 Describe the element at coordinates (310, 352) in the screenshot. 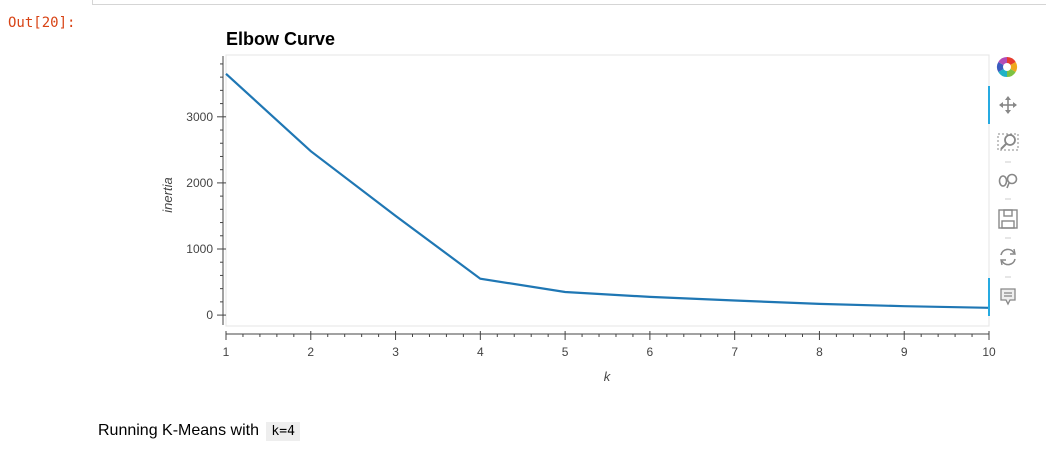

I see `x-tick-label: 2` at that location.